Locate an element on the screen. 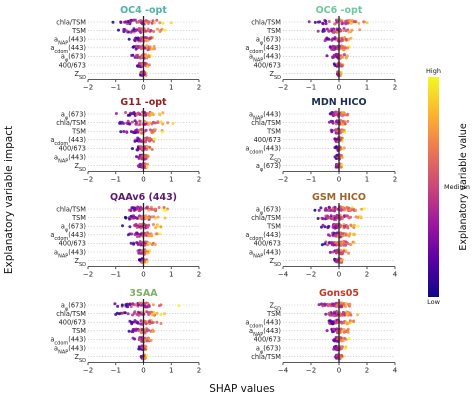 The image size is (474, 401). figure-xlabel: SHAP values is located at coordinates (242, 389).